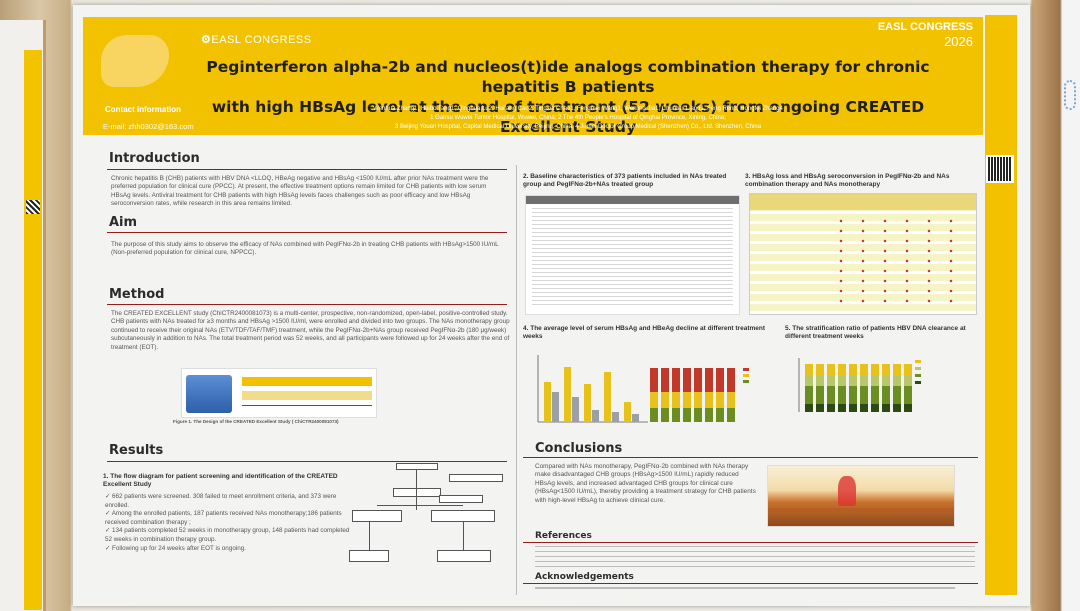 Image resolution: width=1080 pixels, height=611 pixels. What do you see at coordinates (755, 558) in the screenshot?
I see `references-list` at bounding box center [755, 558].